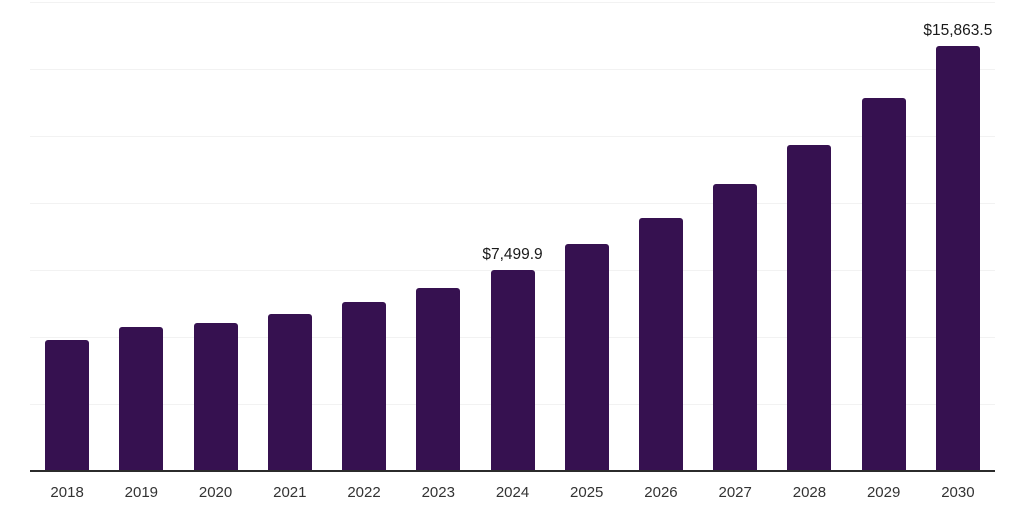  I want to click on x-tick-label-2019: 2019, so click(141, 492).